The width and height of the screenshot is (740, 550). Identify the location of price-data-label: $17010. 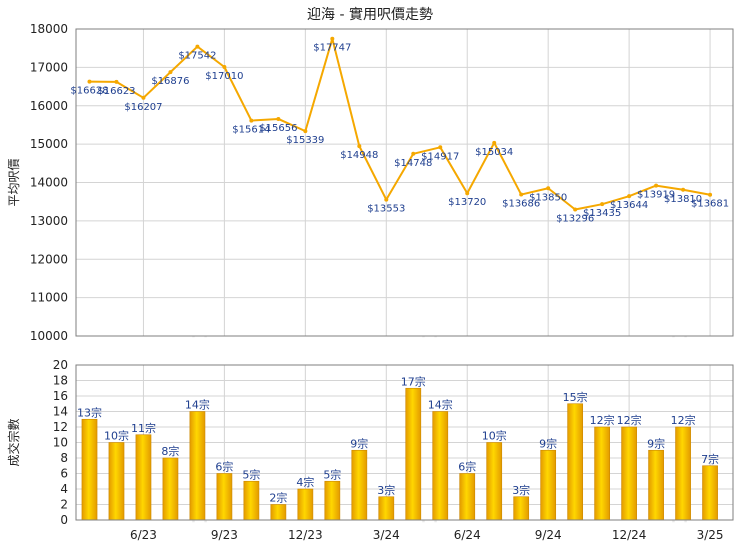
(224, 76).